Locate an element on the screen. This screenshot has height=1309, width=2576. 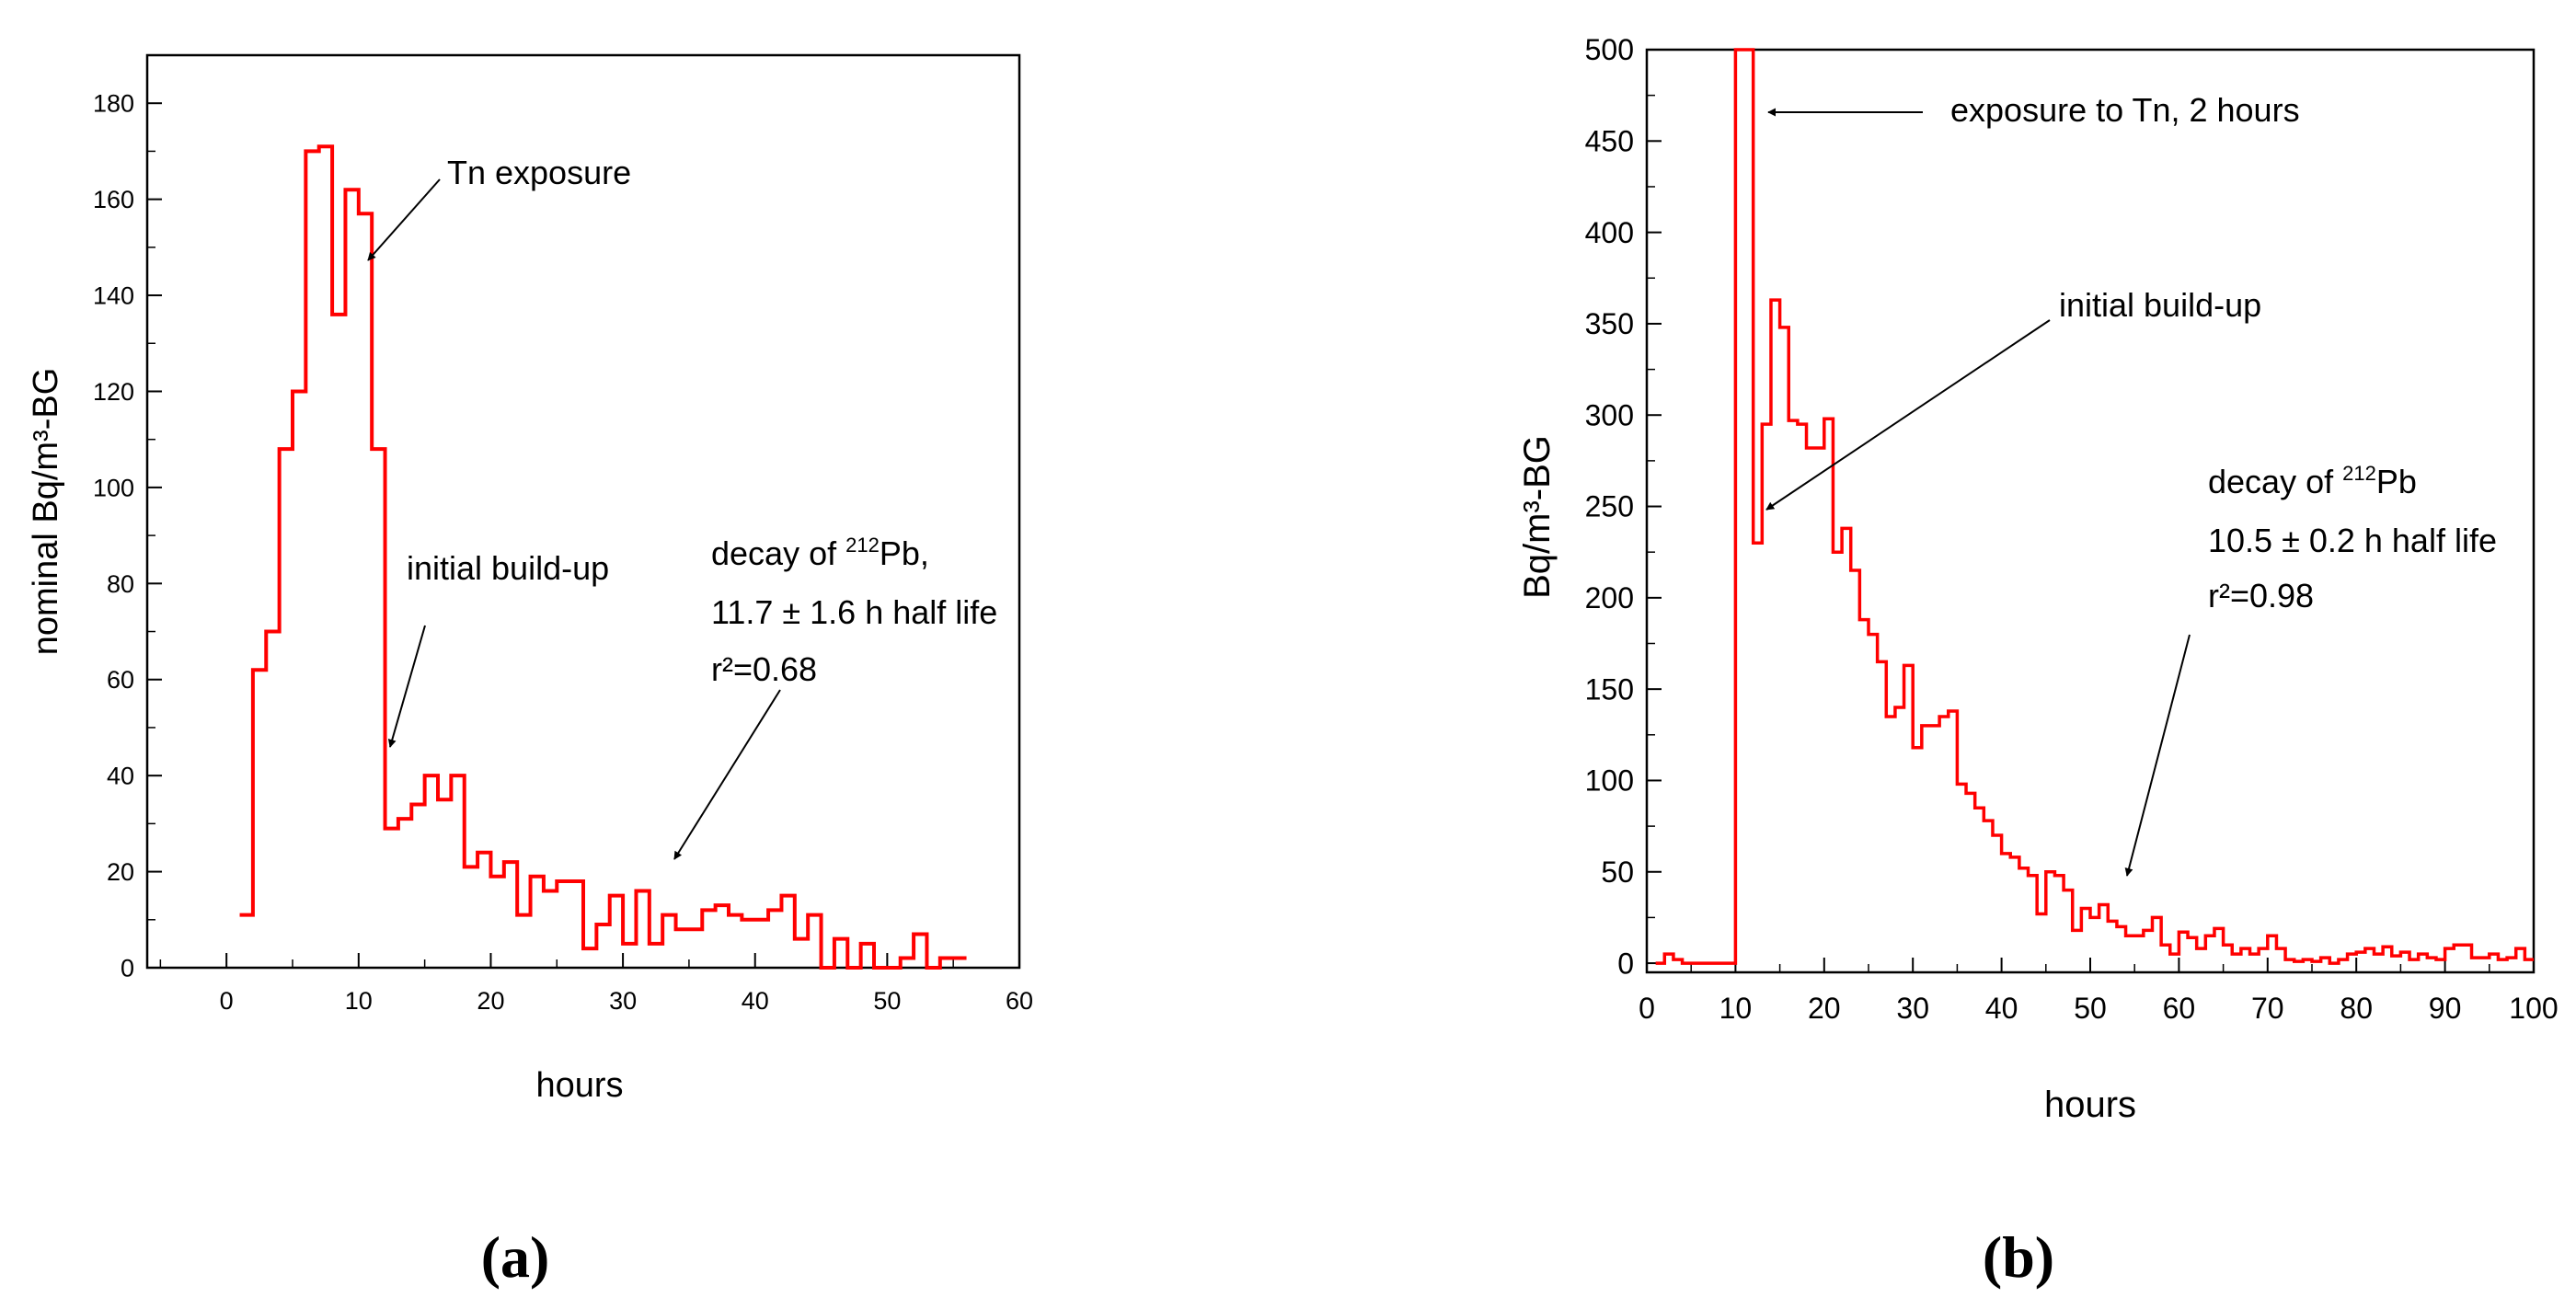
y-tick-label: 40 is located at coordinates (120, 776).